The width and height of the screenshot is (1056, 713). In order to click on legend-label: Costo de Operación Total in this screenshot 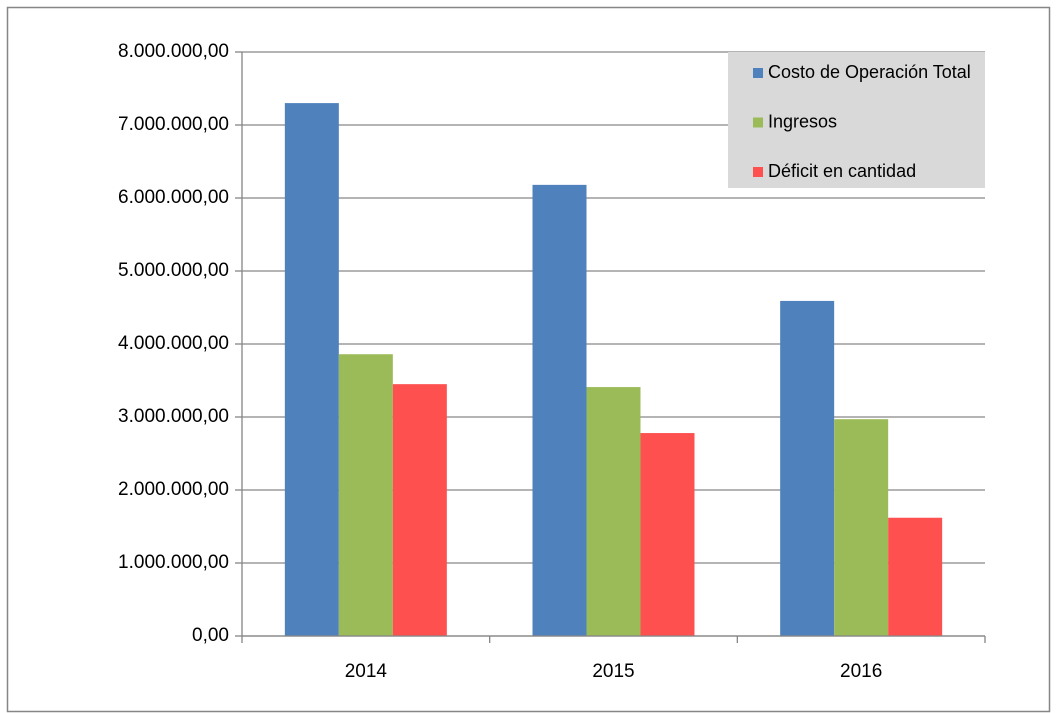, I will do `click(869, 72)`.